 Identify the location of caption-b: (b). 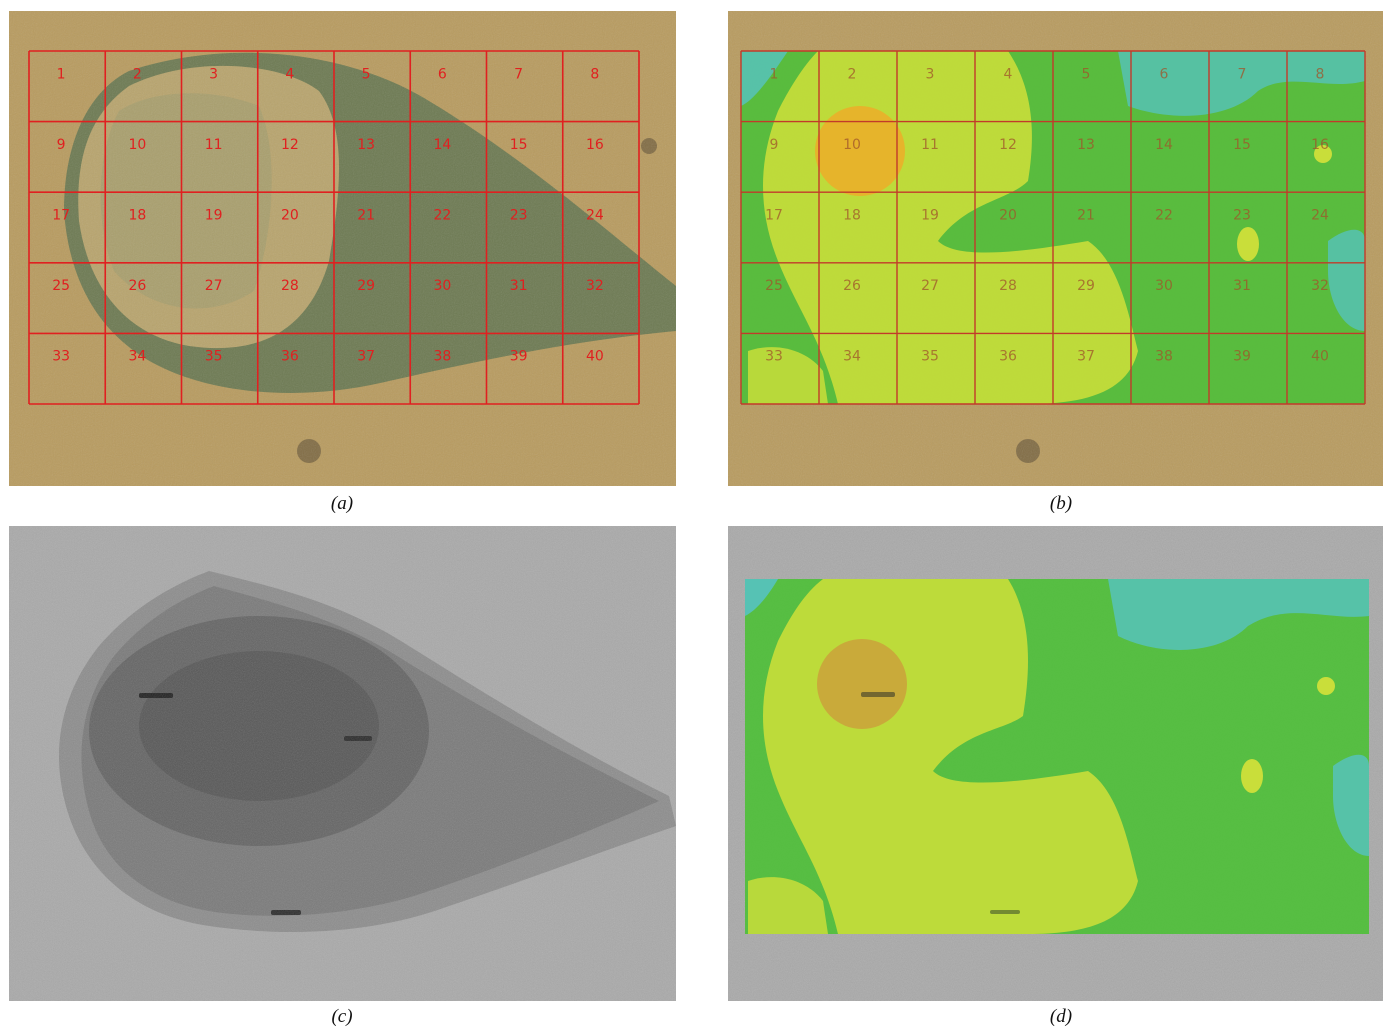
(1061, 503).